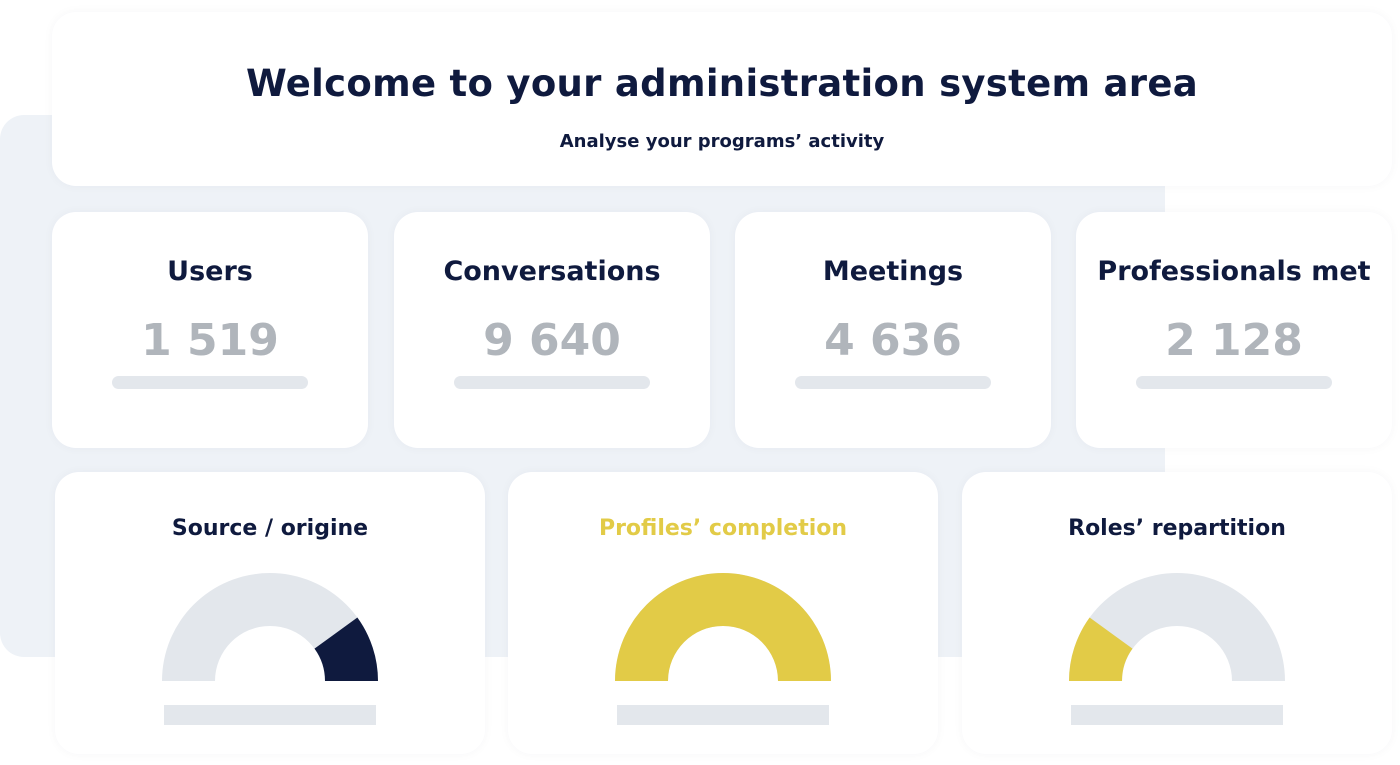 The image size is (1400, 765). What do you see at coordinates (552, 271) in the screenshot?
I see `stat-label: Conversations` at bounding box center [552, 271].